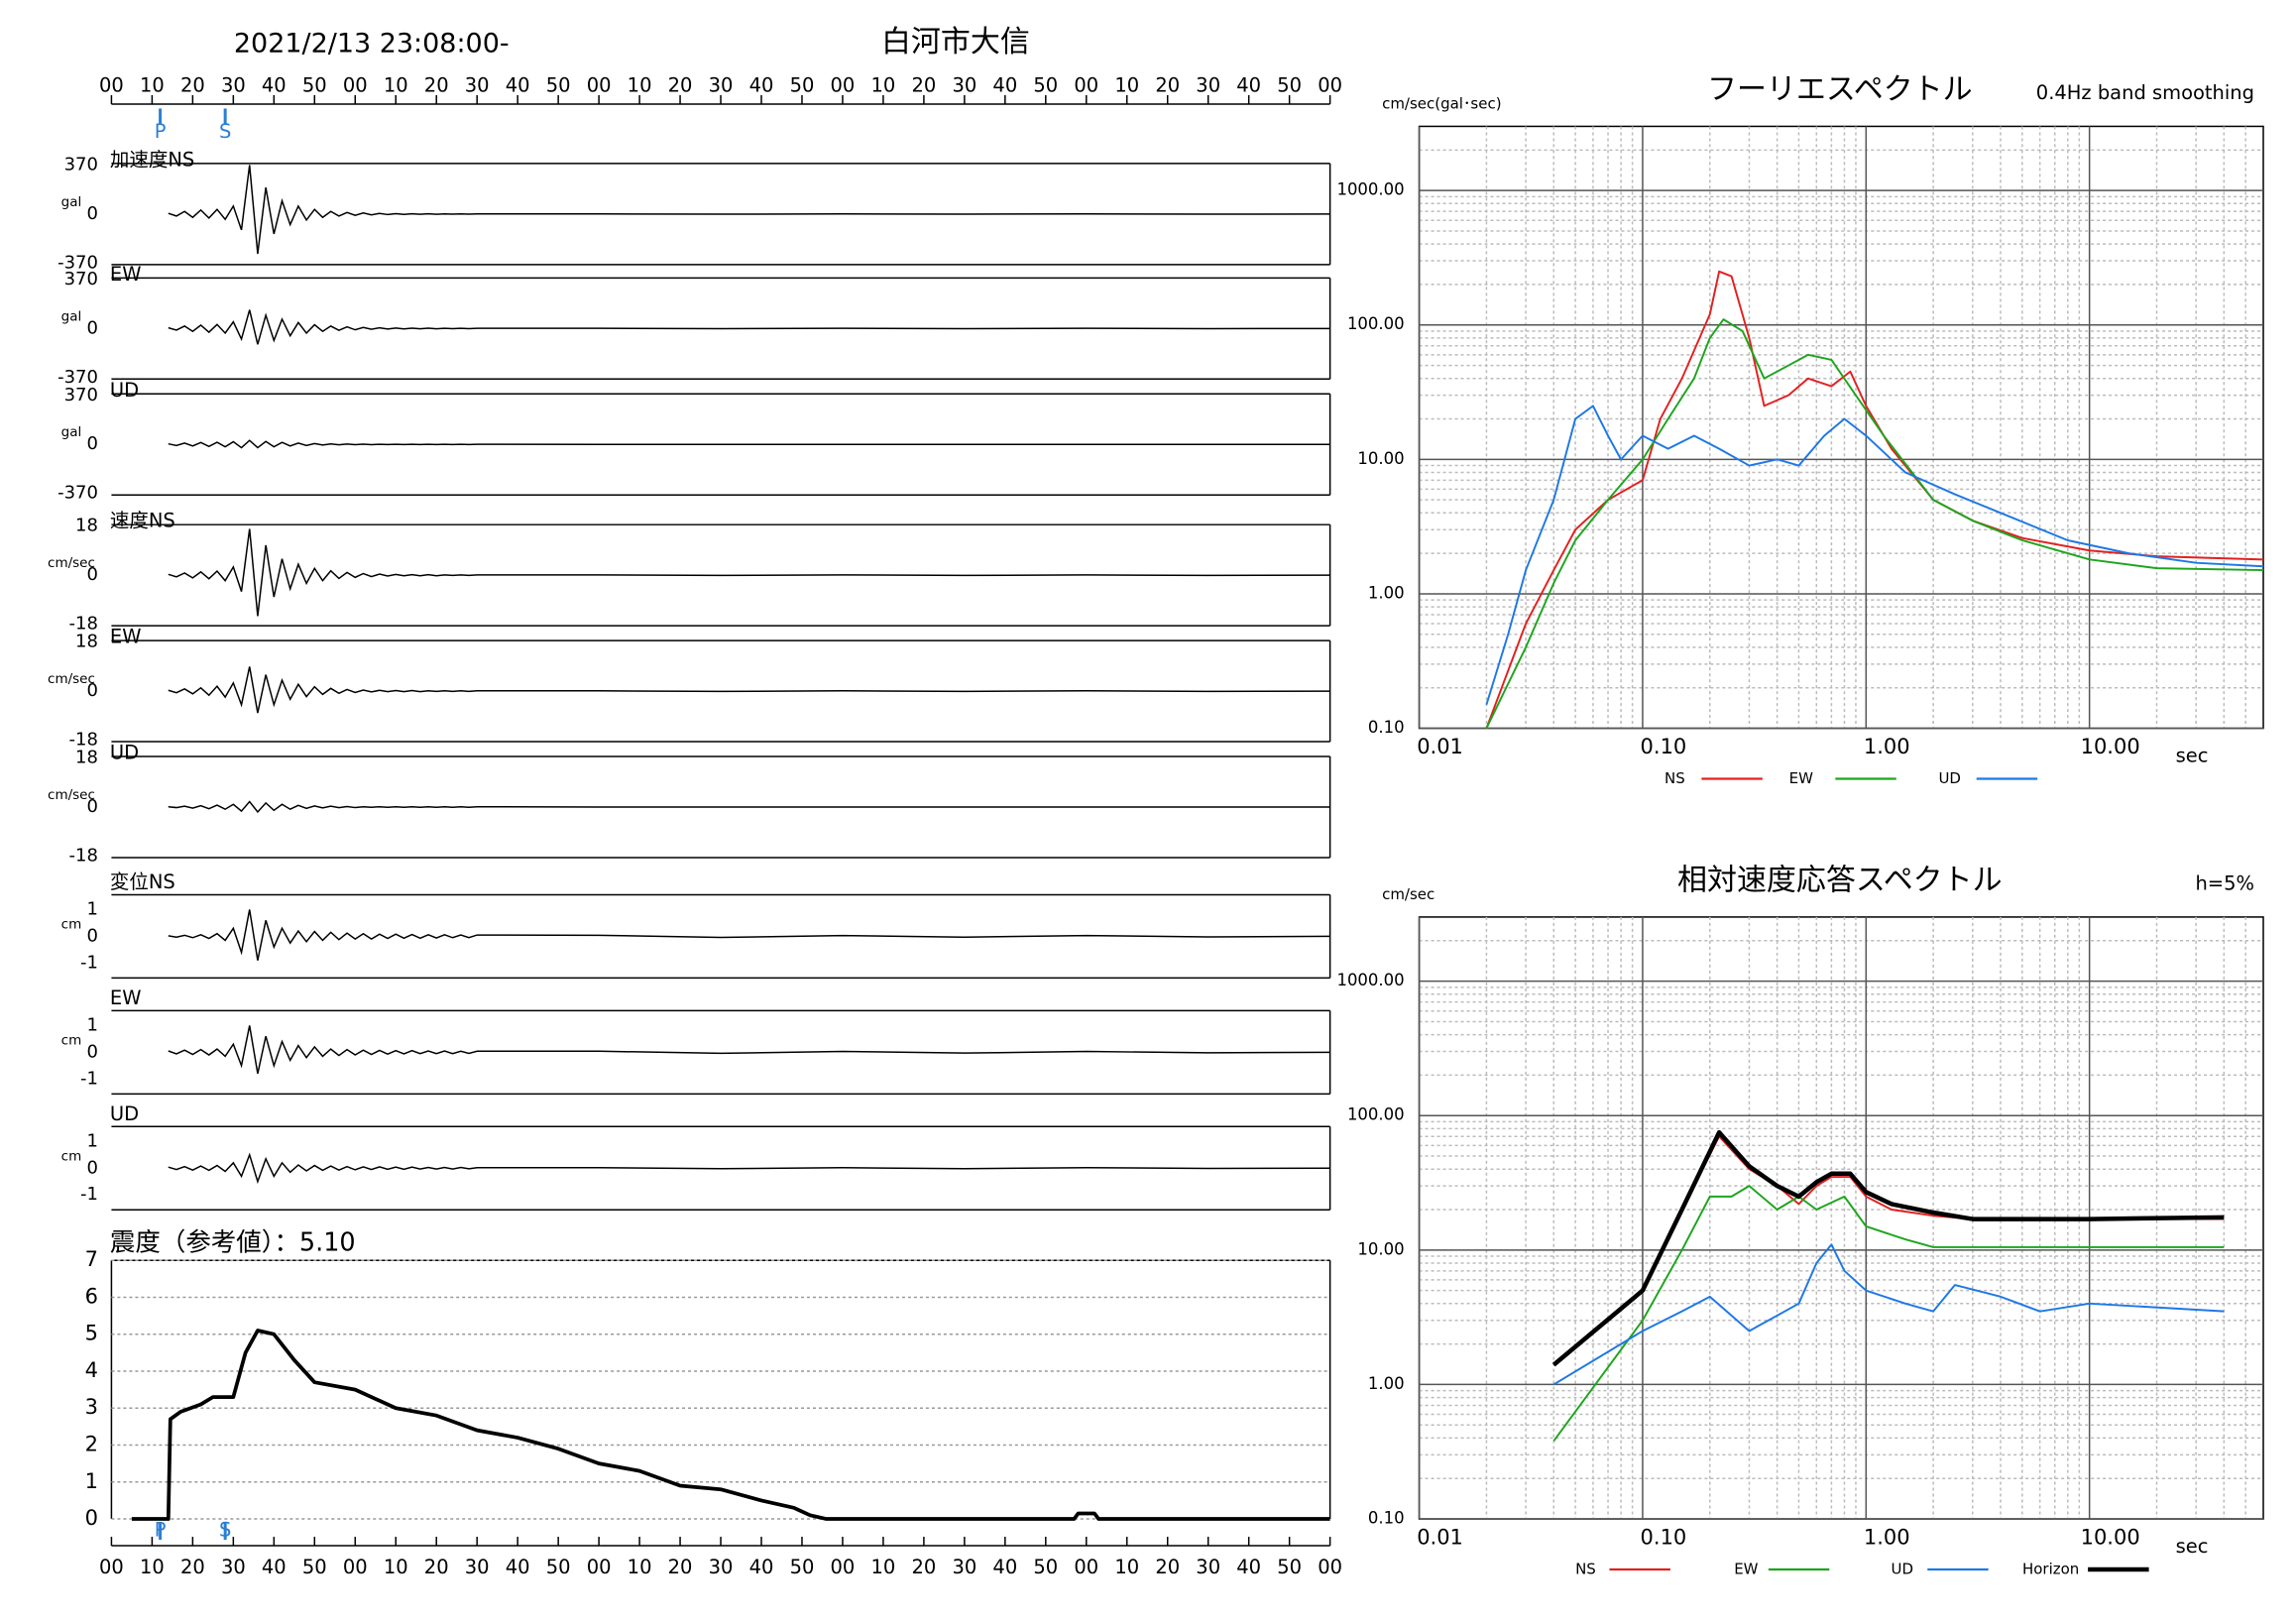 The width and height of the screenshot is (2296, 1623). Describe the element at coordinates (2192, 1546) in the screenshot. I see `x-axis-label: sec` at that location.